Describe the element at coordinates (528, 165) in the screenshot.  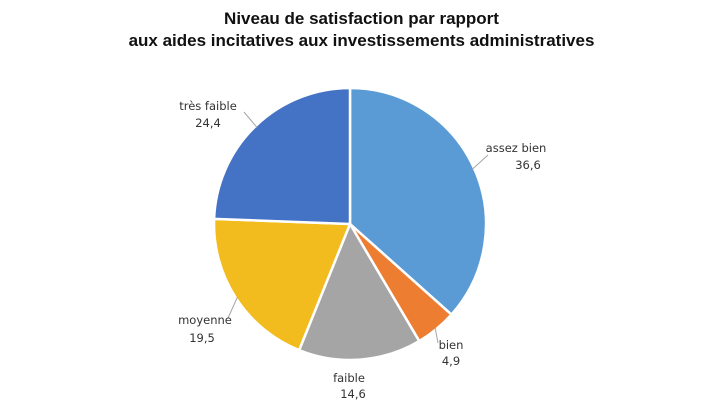
I see `slice-value-assez-bien: 36,6` at that location.